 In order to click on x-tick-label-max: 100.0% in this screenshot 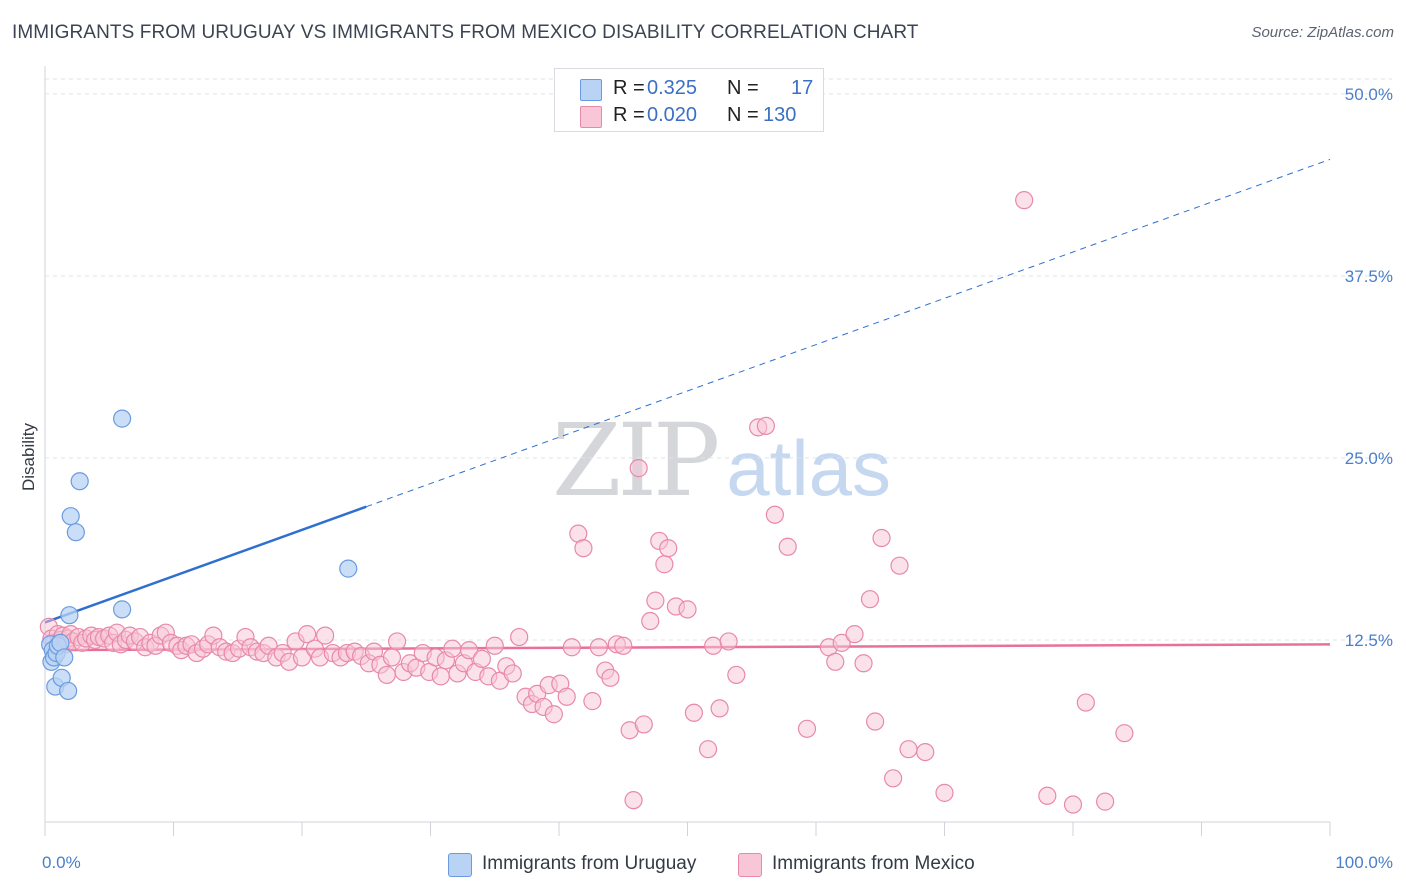, I will do `click(1364, 862)`.